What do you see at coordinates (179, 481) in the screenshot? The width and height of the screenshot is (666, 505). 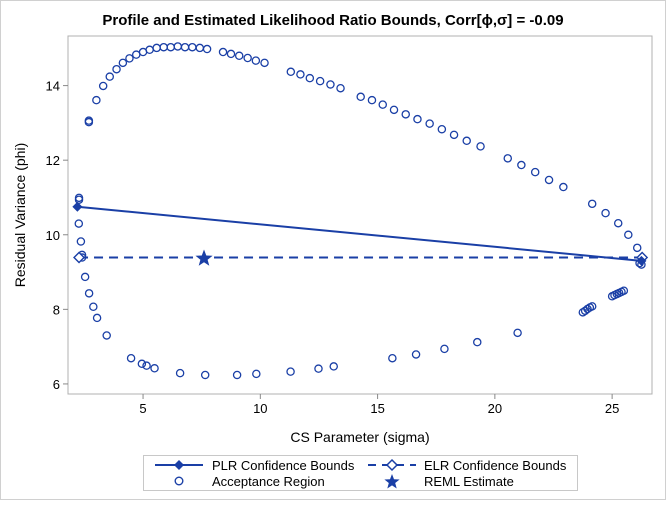 I see `legend-acceptance-circle-icon` at bounding box center [179, 481].